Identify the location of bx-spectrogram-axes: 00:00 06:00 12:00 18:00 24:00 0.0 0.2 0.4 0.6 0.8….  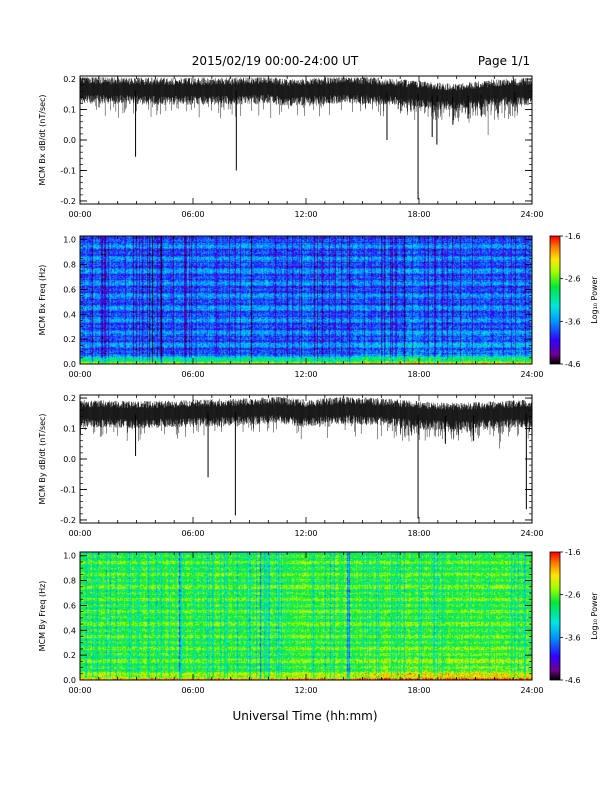
(303, 307).